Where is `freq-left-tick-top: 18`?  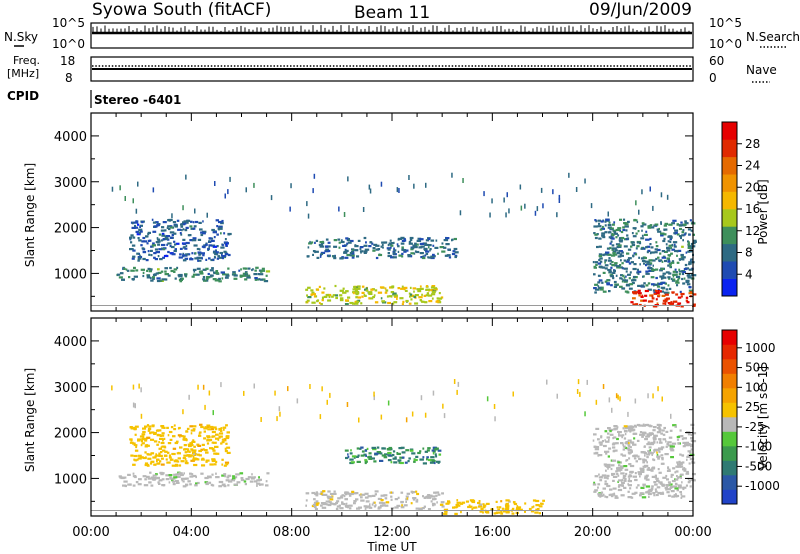 freq-left-tick-top: 18 is located at coordinates (67, 61).